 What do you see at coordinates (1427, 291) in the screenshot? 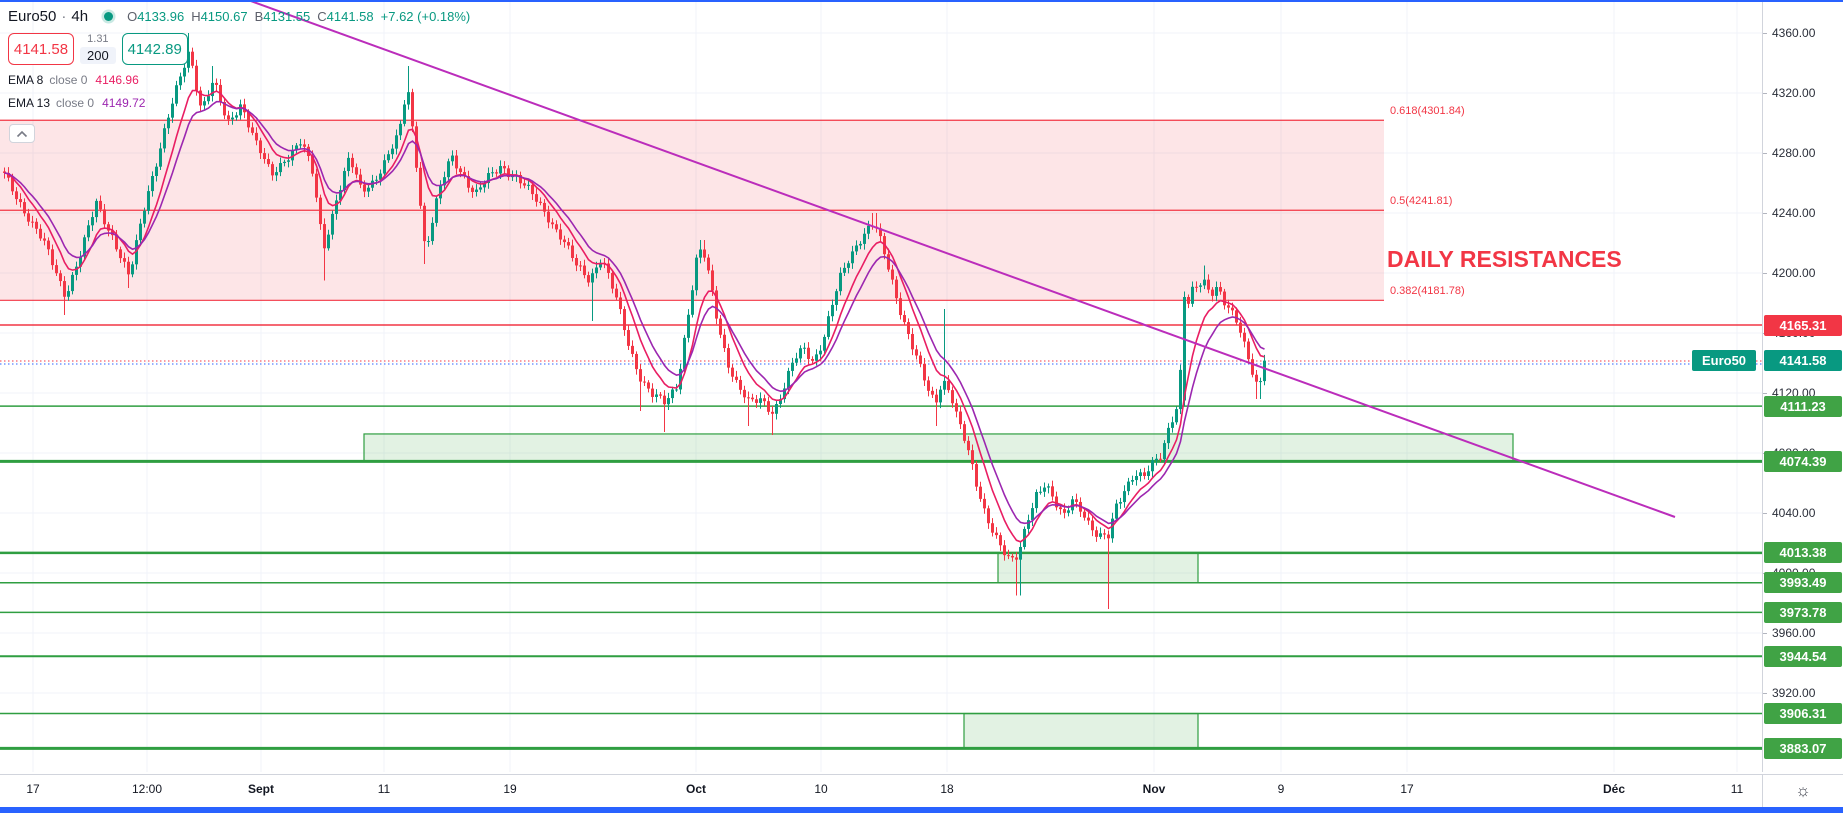
I see `fib-level-label: 0.382(4181.78)` at bounding box center [1427, 291].